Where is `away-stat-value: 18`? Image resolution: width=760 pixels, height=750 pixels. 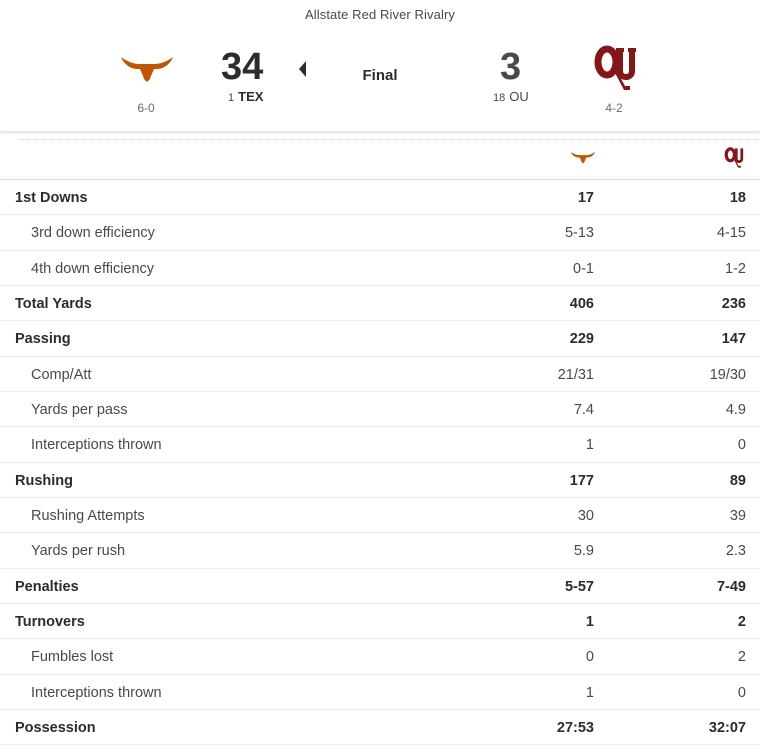 away-stat-value: 18 is located at coordinates (737, 198).